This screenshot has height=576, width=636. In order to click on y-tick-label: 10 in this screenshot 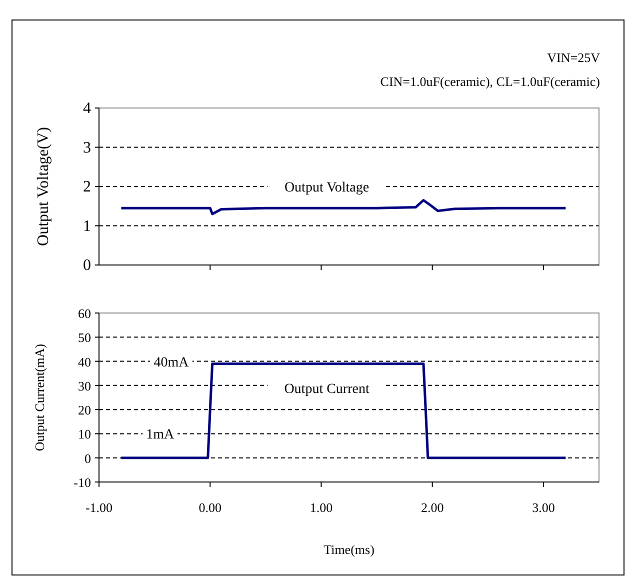, I will do `click(84, 434)`.